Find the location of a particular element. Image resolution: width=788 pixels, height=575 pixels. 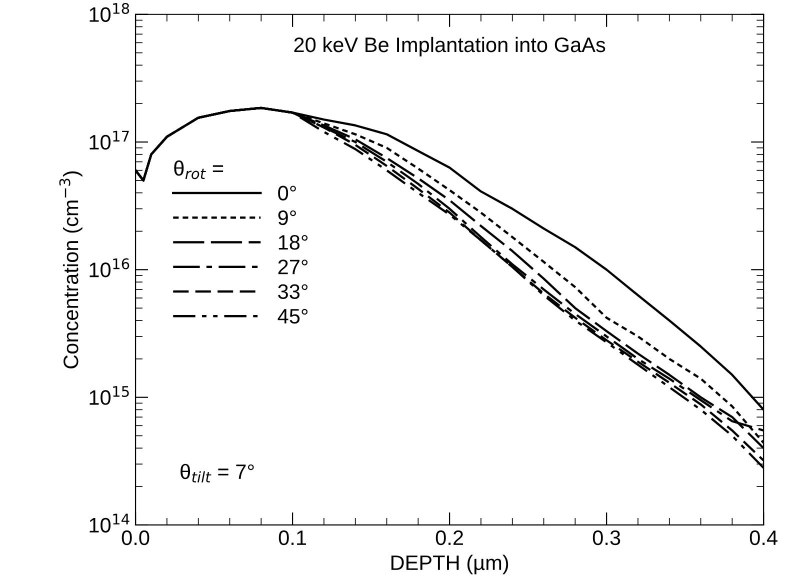

legend-label: 0° is located at coordinates (287, 193).